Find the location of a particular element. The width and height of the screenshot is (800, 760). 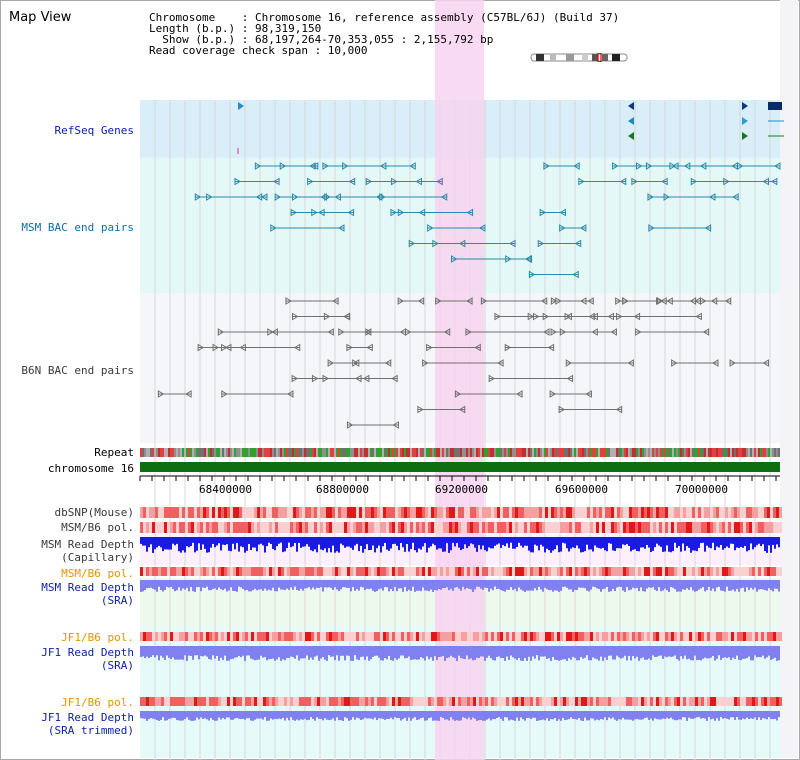

chromosome-ideogram is located at coordinates (579, 57).